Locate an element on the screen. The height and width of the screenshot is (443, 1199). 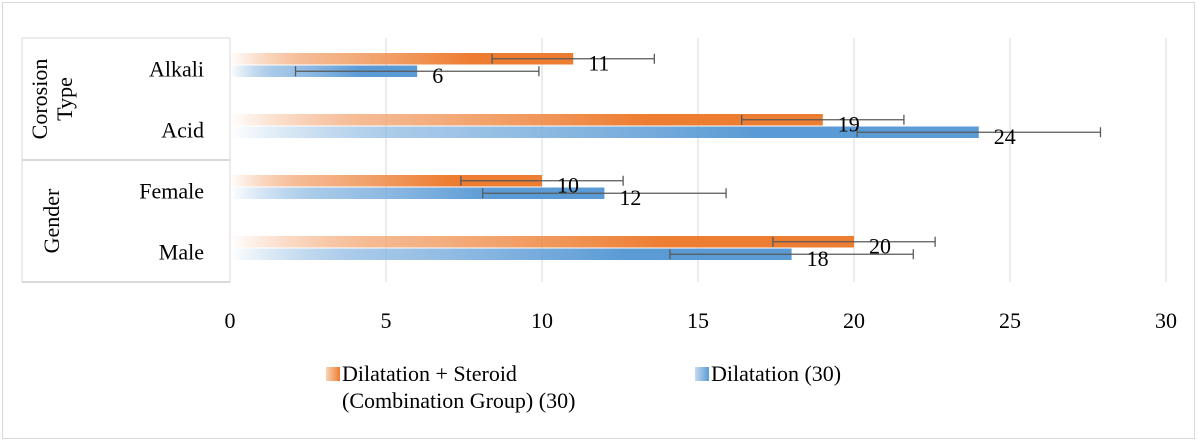
x-tick-label: 5 is located at coordinates (386, 320).